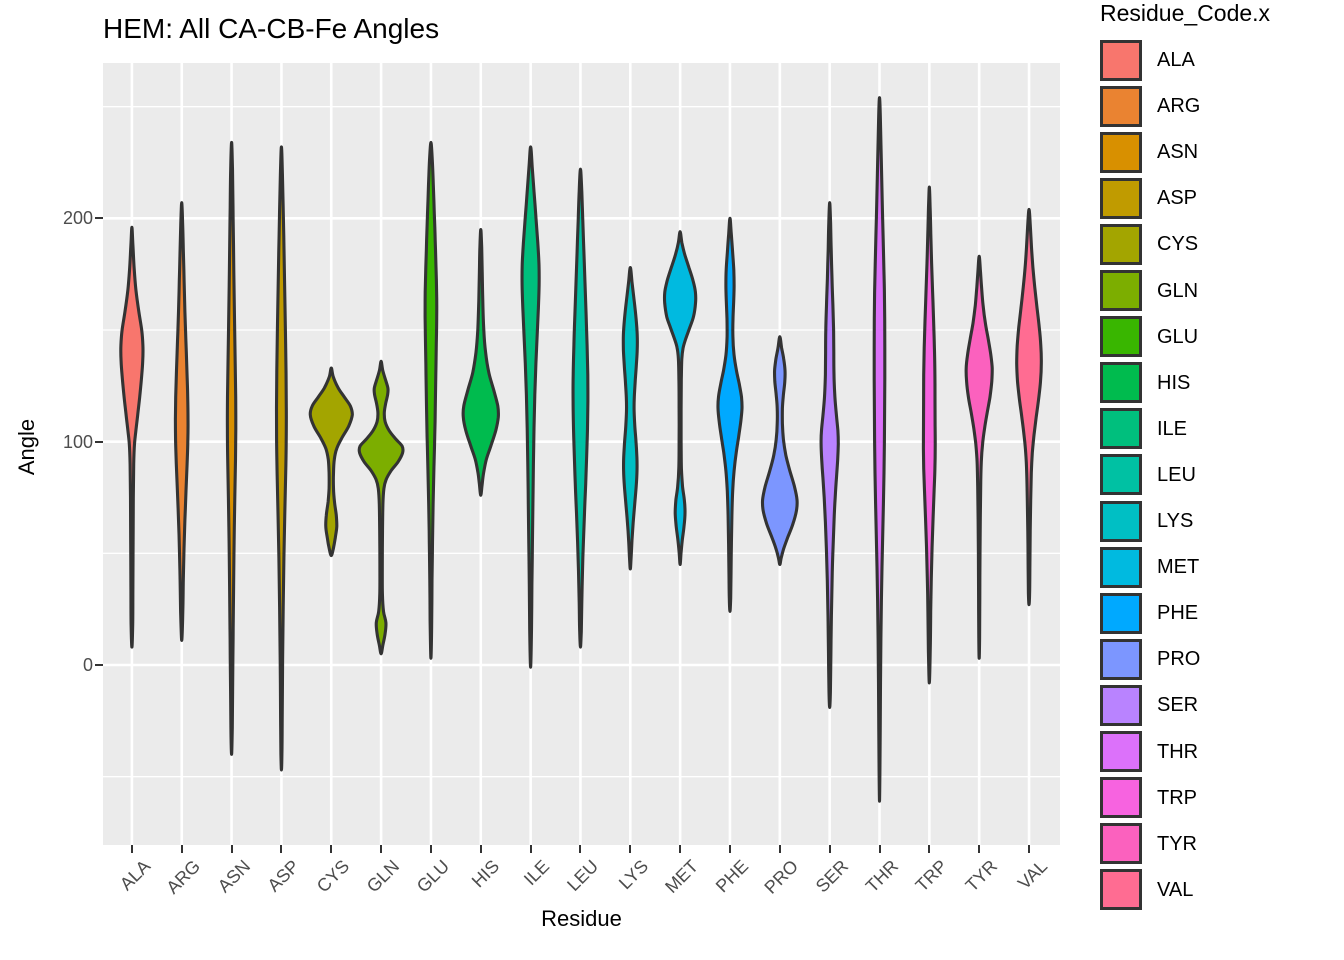 The width and height of the screenshot is (1344, 960). Describe the element at coordinates (1178, 290) in the screenshot. I see `legend-label-GLN: GLN` at that location.